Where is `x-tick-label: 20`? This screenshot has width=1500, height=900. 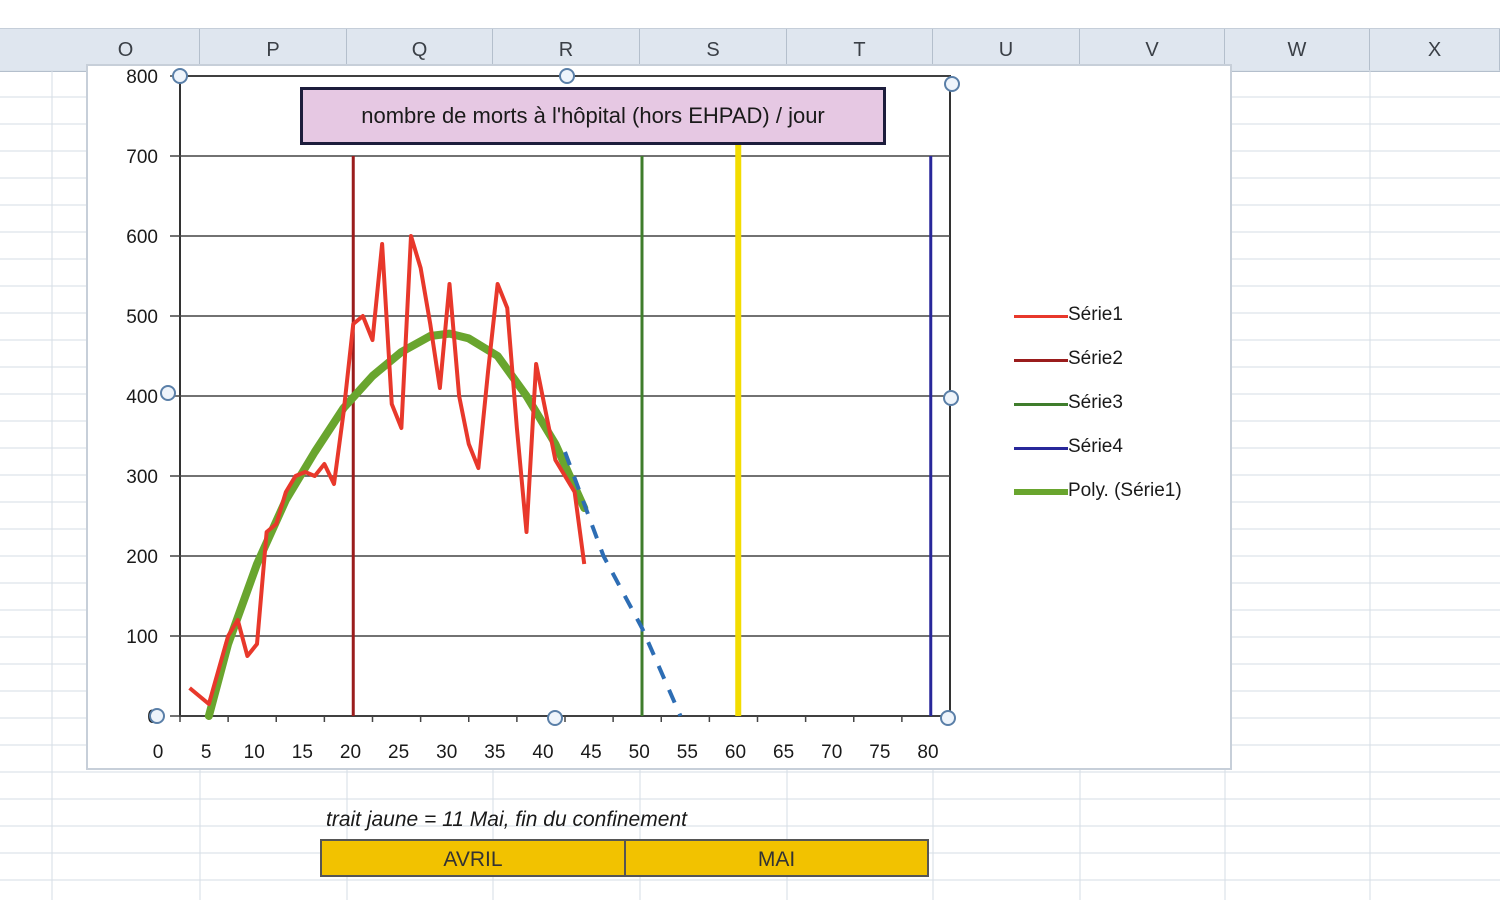
x-tick-label: 20 is located at coordinates (350, 752).